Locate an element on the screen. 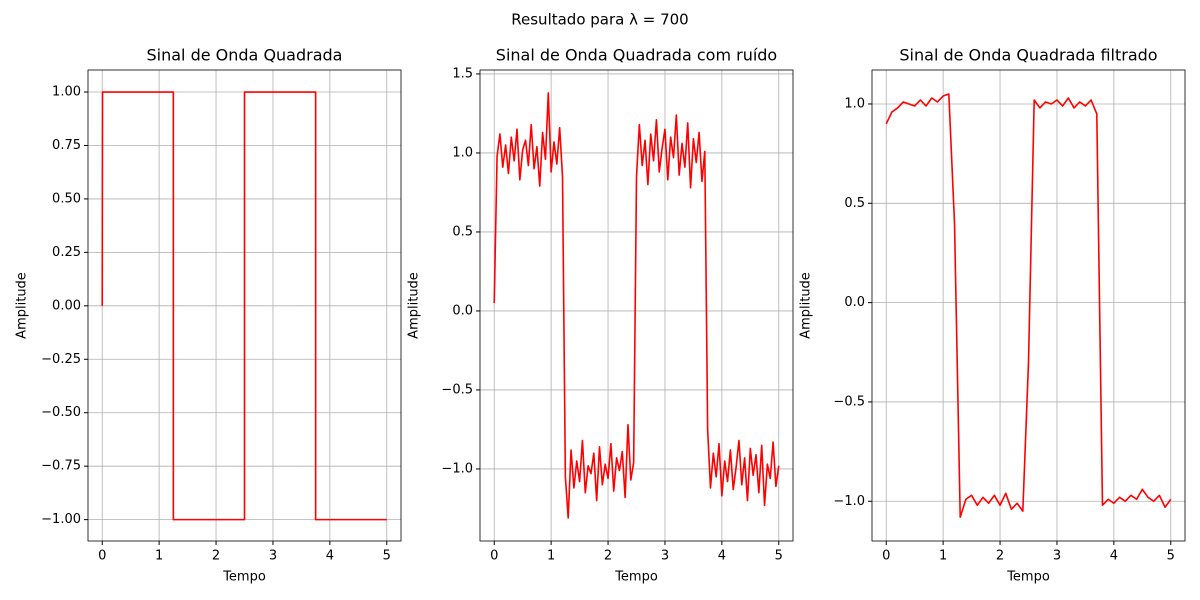  chart-title: Sinal de Onda Quadrada filtrado is located at coordinates (1028, 55).